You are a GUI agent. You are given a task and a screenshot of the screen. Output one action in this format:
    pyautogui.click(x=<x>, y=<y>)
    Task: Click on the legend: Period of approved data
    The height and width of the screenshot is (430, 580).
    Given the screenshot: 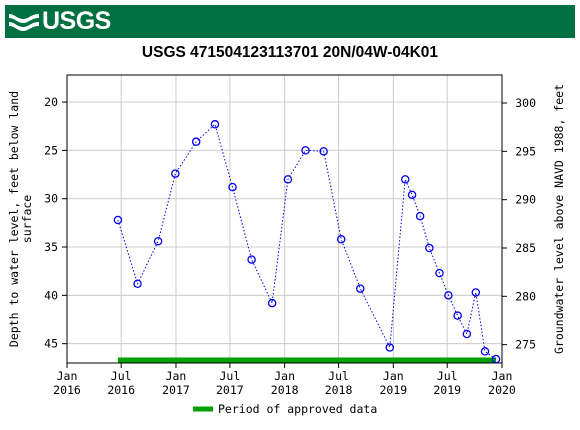 What is the action you would take?
    pyautogui.click(x=285, y=409)
    